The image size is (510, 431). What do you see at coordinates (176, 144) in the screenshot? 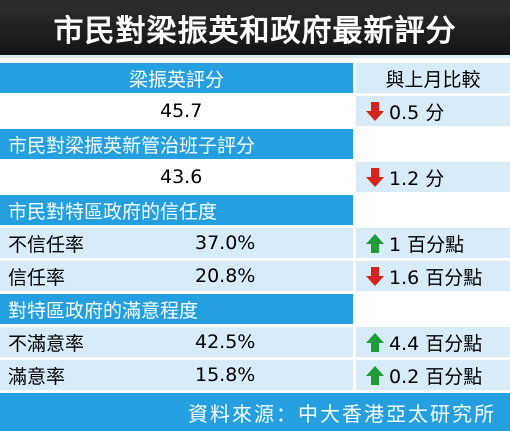
I see `team-score-heading: 市民對梁振英新管治班子評分` at bounding box center [176, 144].